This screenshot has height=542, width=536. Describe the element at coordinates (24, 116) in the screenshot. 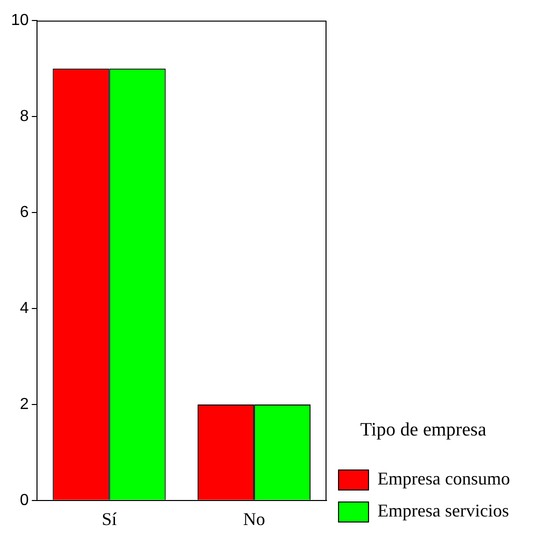

I see `y-tick-label: 8` at that location.